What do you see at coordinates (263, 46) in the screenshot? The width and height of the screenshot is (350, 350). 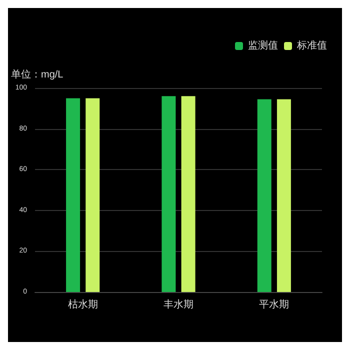 I see `legend-label: 监测值` at bounding box center [263, 46].